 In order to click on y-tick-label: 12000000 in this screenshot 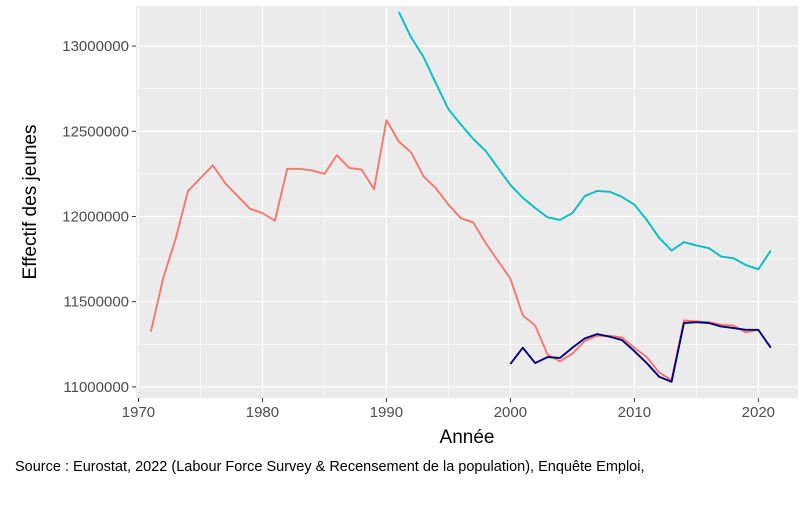, I will do `click(95, 216)`.